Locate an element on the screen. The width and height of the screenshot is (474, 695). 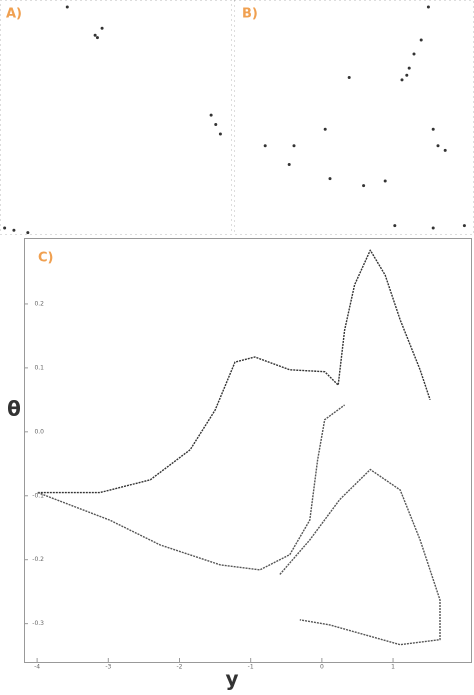
y-tick-label: 0.1 is located at coordinates (39, 367).